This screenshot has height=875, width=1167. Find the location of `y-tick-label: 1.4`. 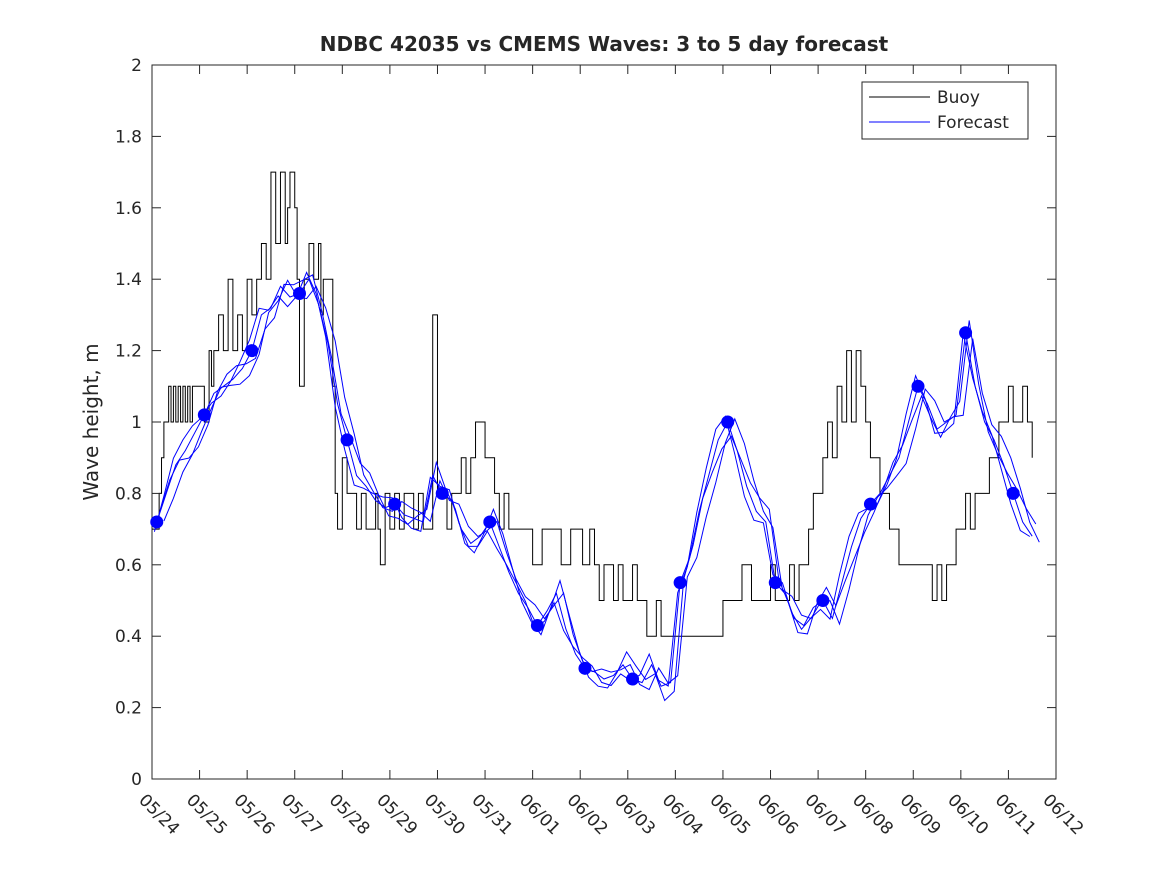

y-tick-label: 1.4 is located at coordinates (128, 280).